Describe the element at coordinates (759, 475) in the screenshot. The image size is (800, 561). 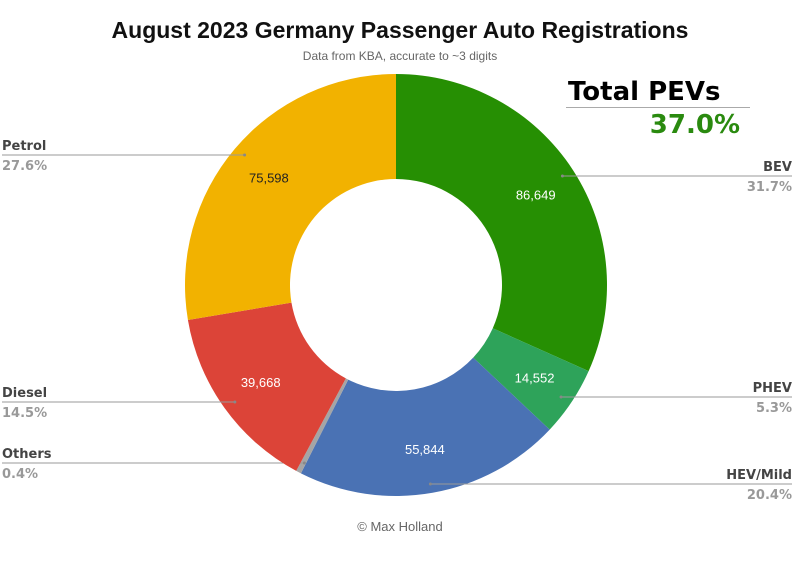
I see `label-name-hev-mild: HEV/Mild` at that location.